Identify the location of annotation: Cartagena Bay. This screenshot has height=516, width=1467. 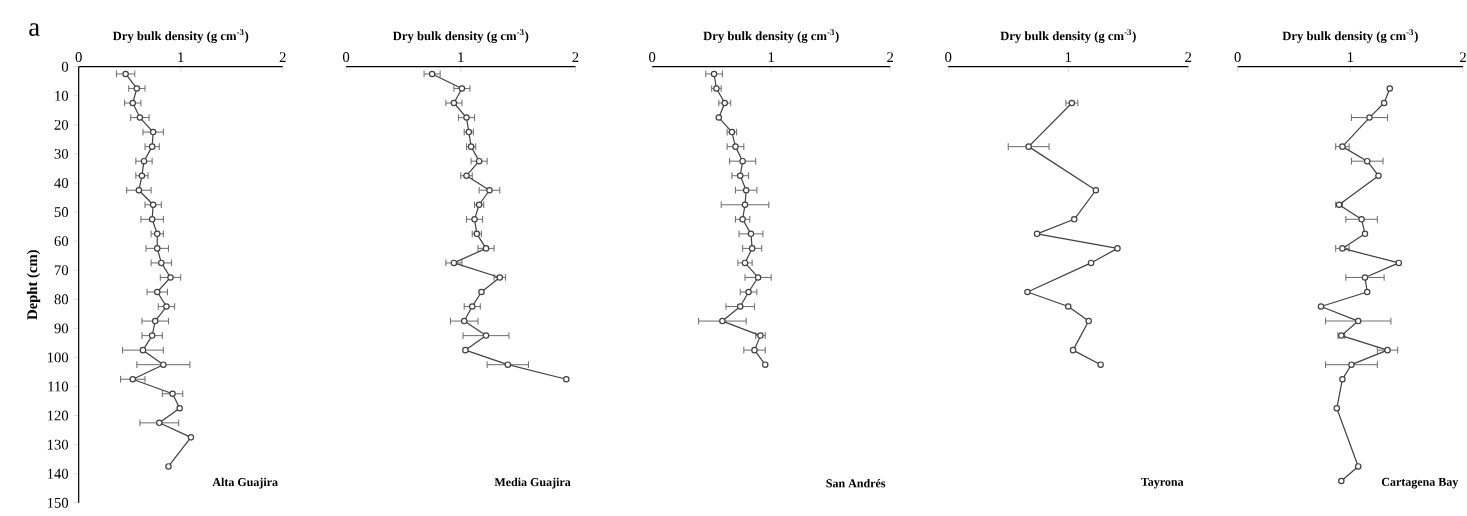
(1420, 483).